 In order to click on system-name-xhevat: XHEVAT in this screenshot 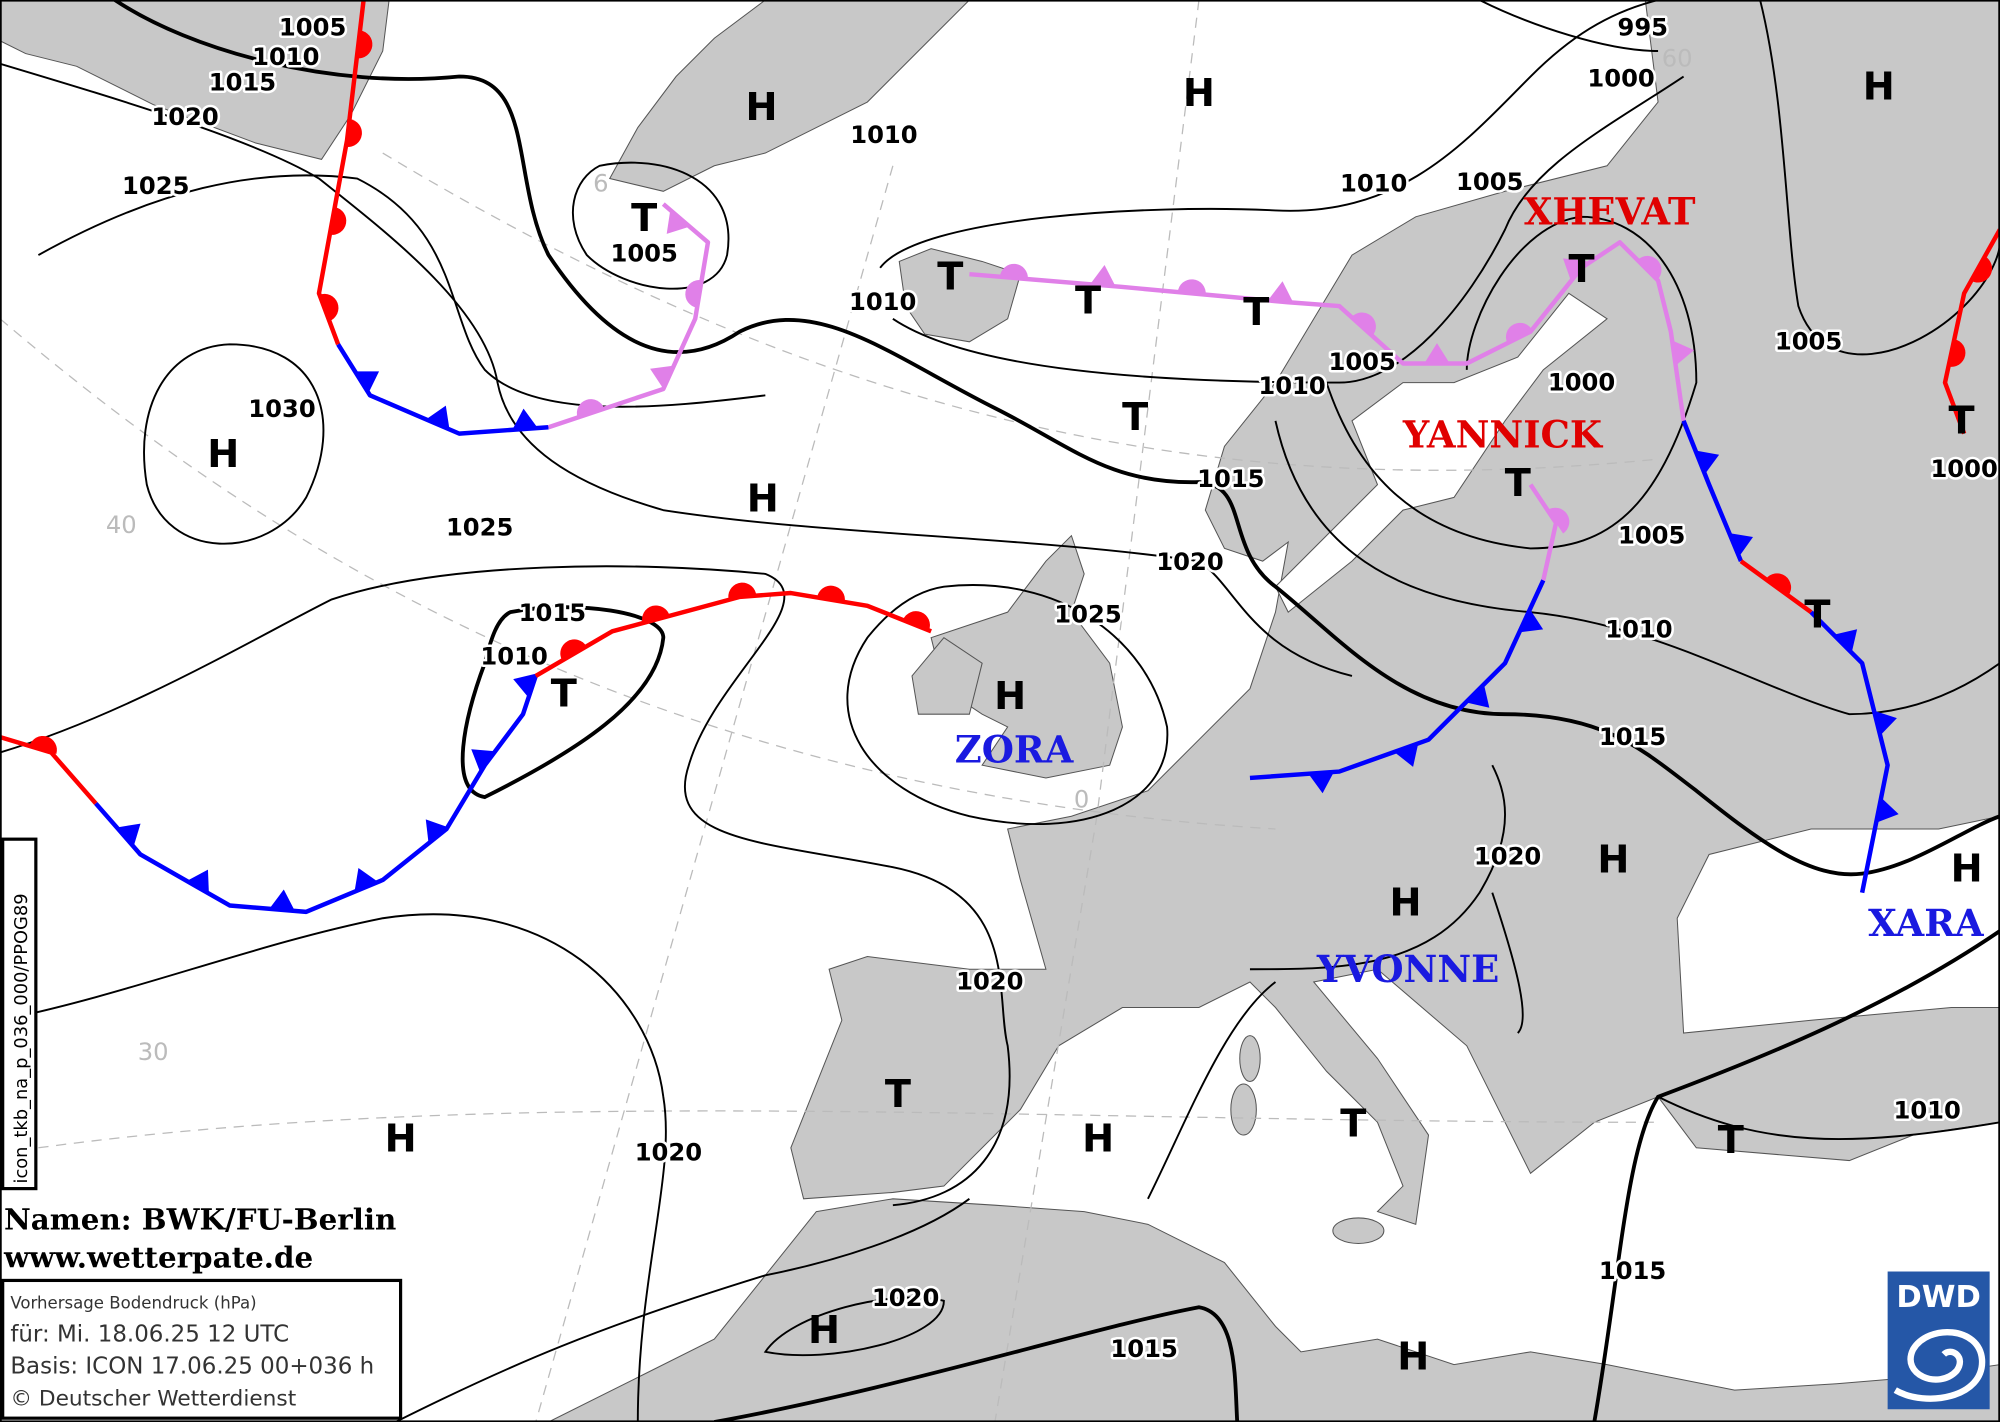, I will do `click(1610, 211)`.